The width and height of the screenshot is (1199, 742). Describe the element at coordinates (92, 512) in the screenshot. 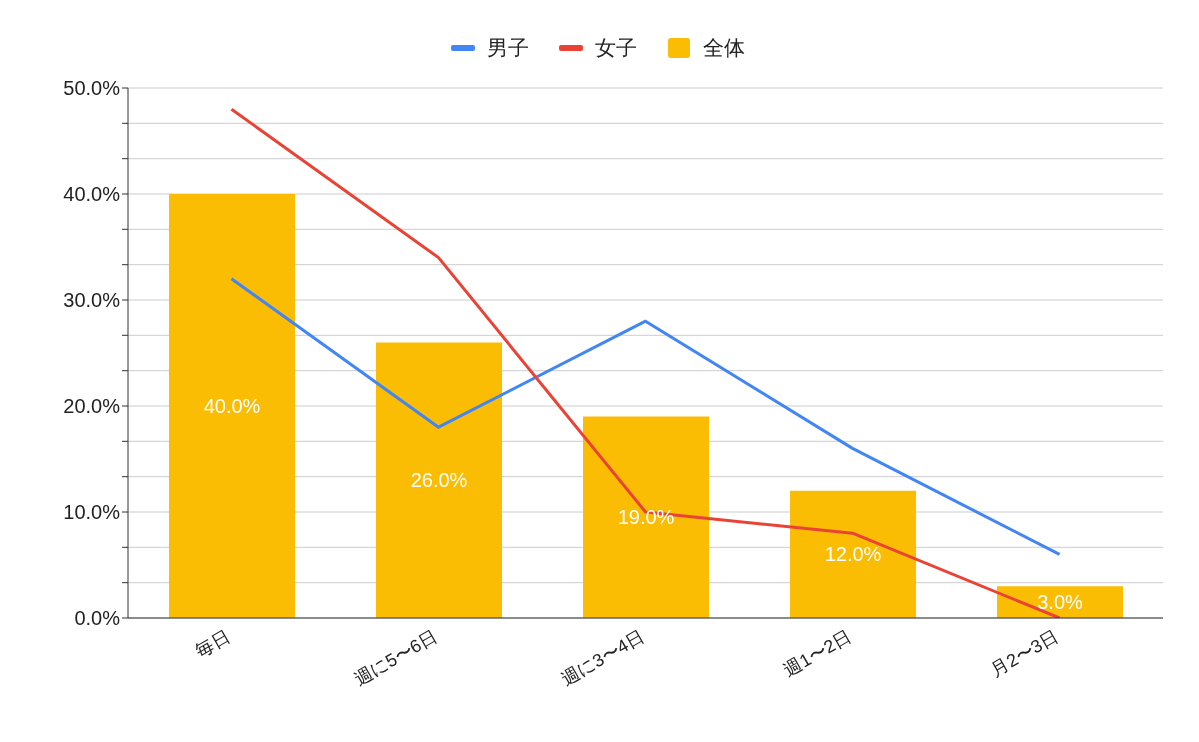

I see `y-tick-label: 10.0%` at that location.